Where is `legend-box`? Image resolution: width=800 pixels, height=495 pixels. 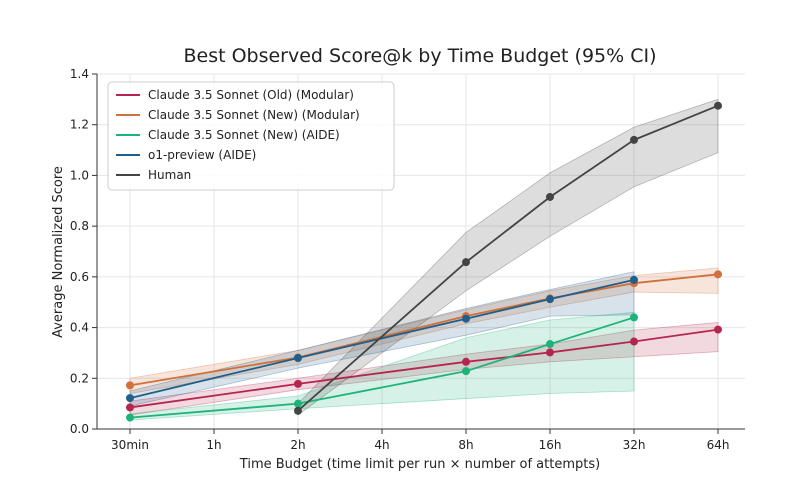
legend-box is located at coordinates (251, 136).